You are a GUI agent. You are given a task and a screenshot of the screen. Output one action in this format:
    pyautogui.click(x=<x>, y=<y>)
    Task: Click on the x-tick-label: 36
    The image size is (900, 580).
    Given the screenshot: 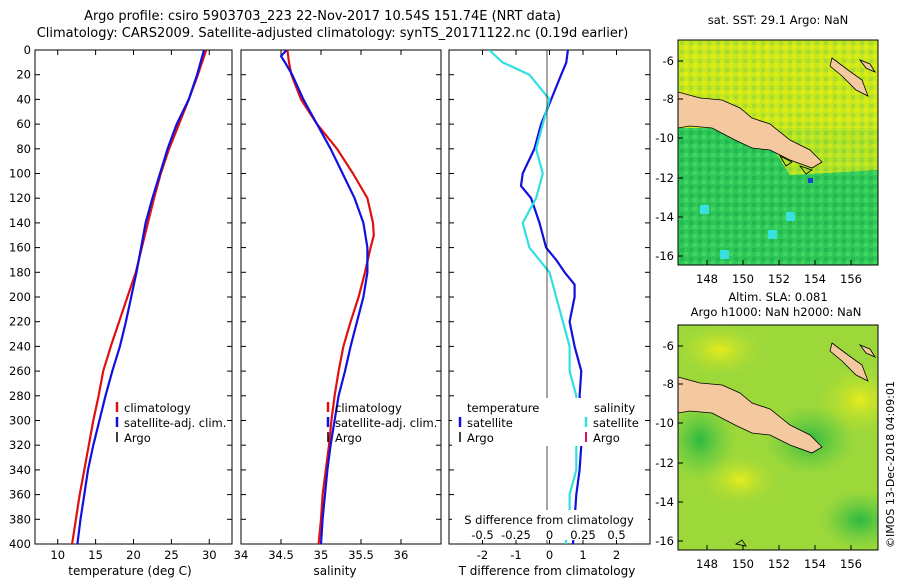 What is the action you would take?
    pyautogui.click(x=401, y=555)
    